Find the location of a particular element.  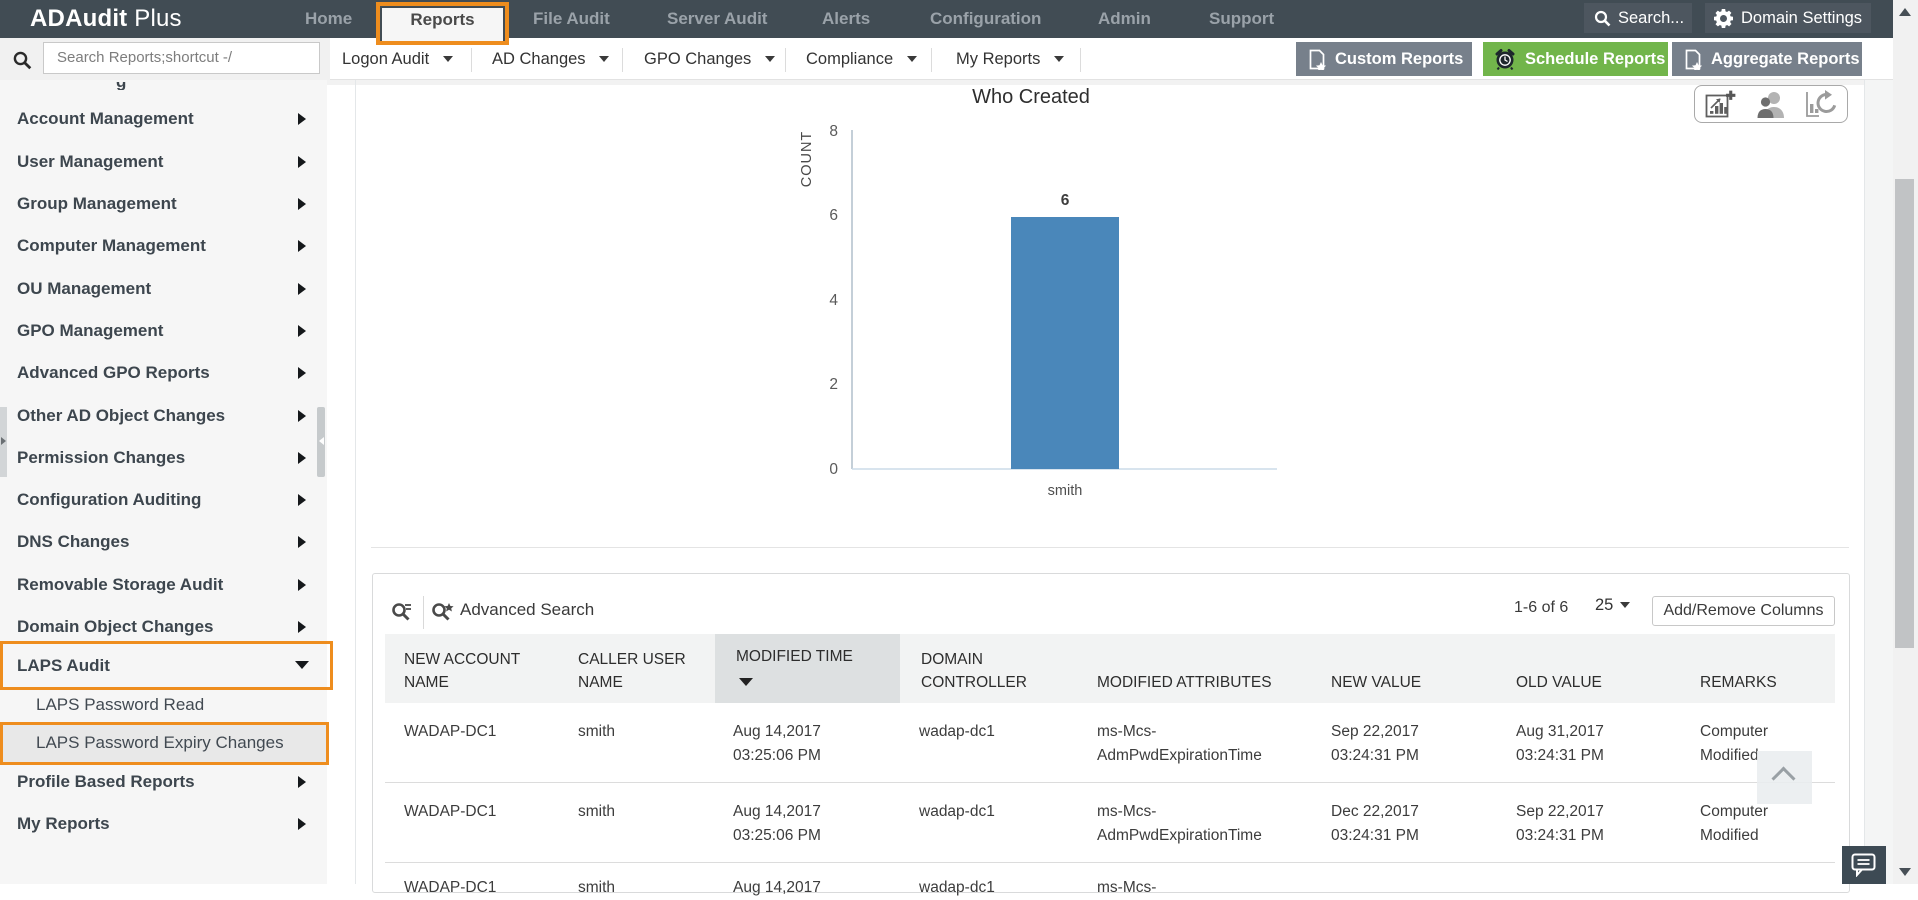

svg-text: 8 is located at coordinates (833, 131).